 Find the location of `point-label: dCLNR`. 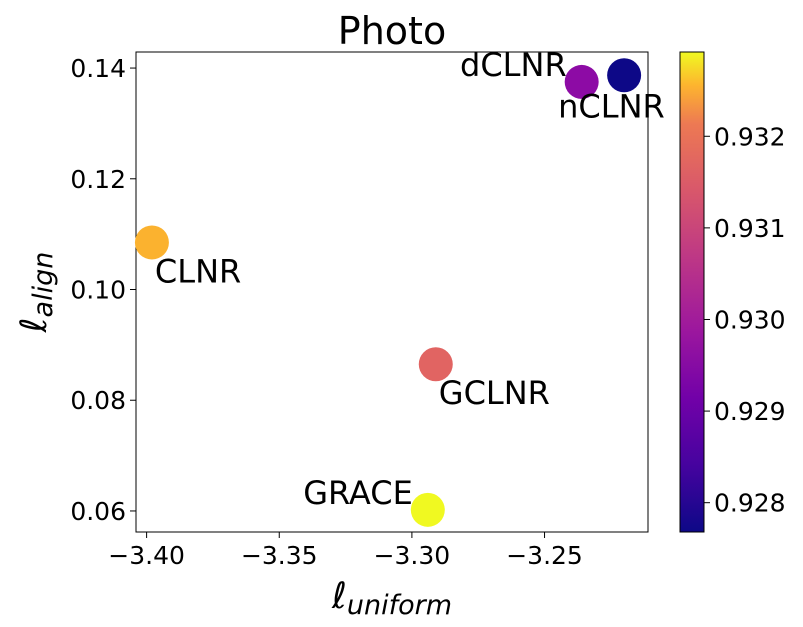

point-label: dCLNR is located at coordinates (513, 65).